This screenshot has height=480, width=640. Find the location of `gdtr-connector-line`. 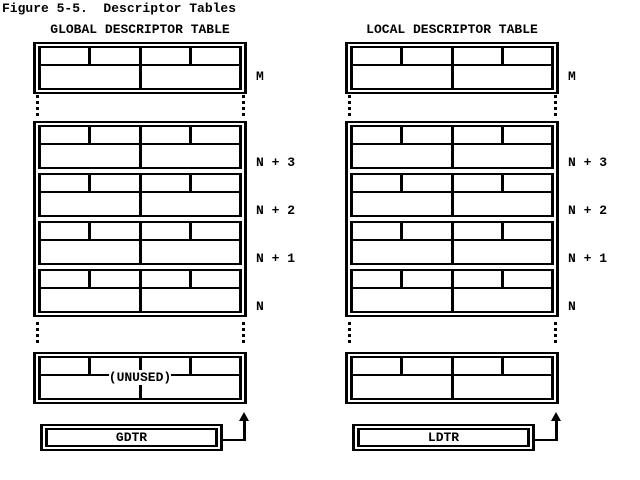

gdtr-connector-line is located at coordinates (234, 440).